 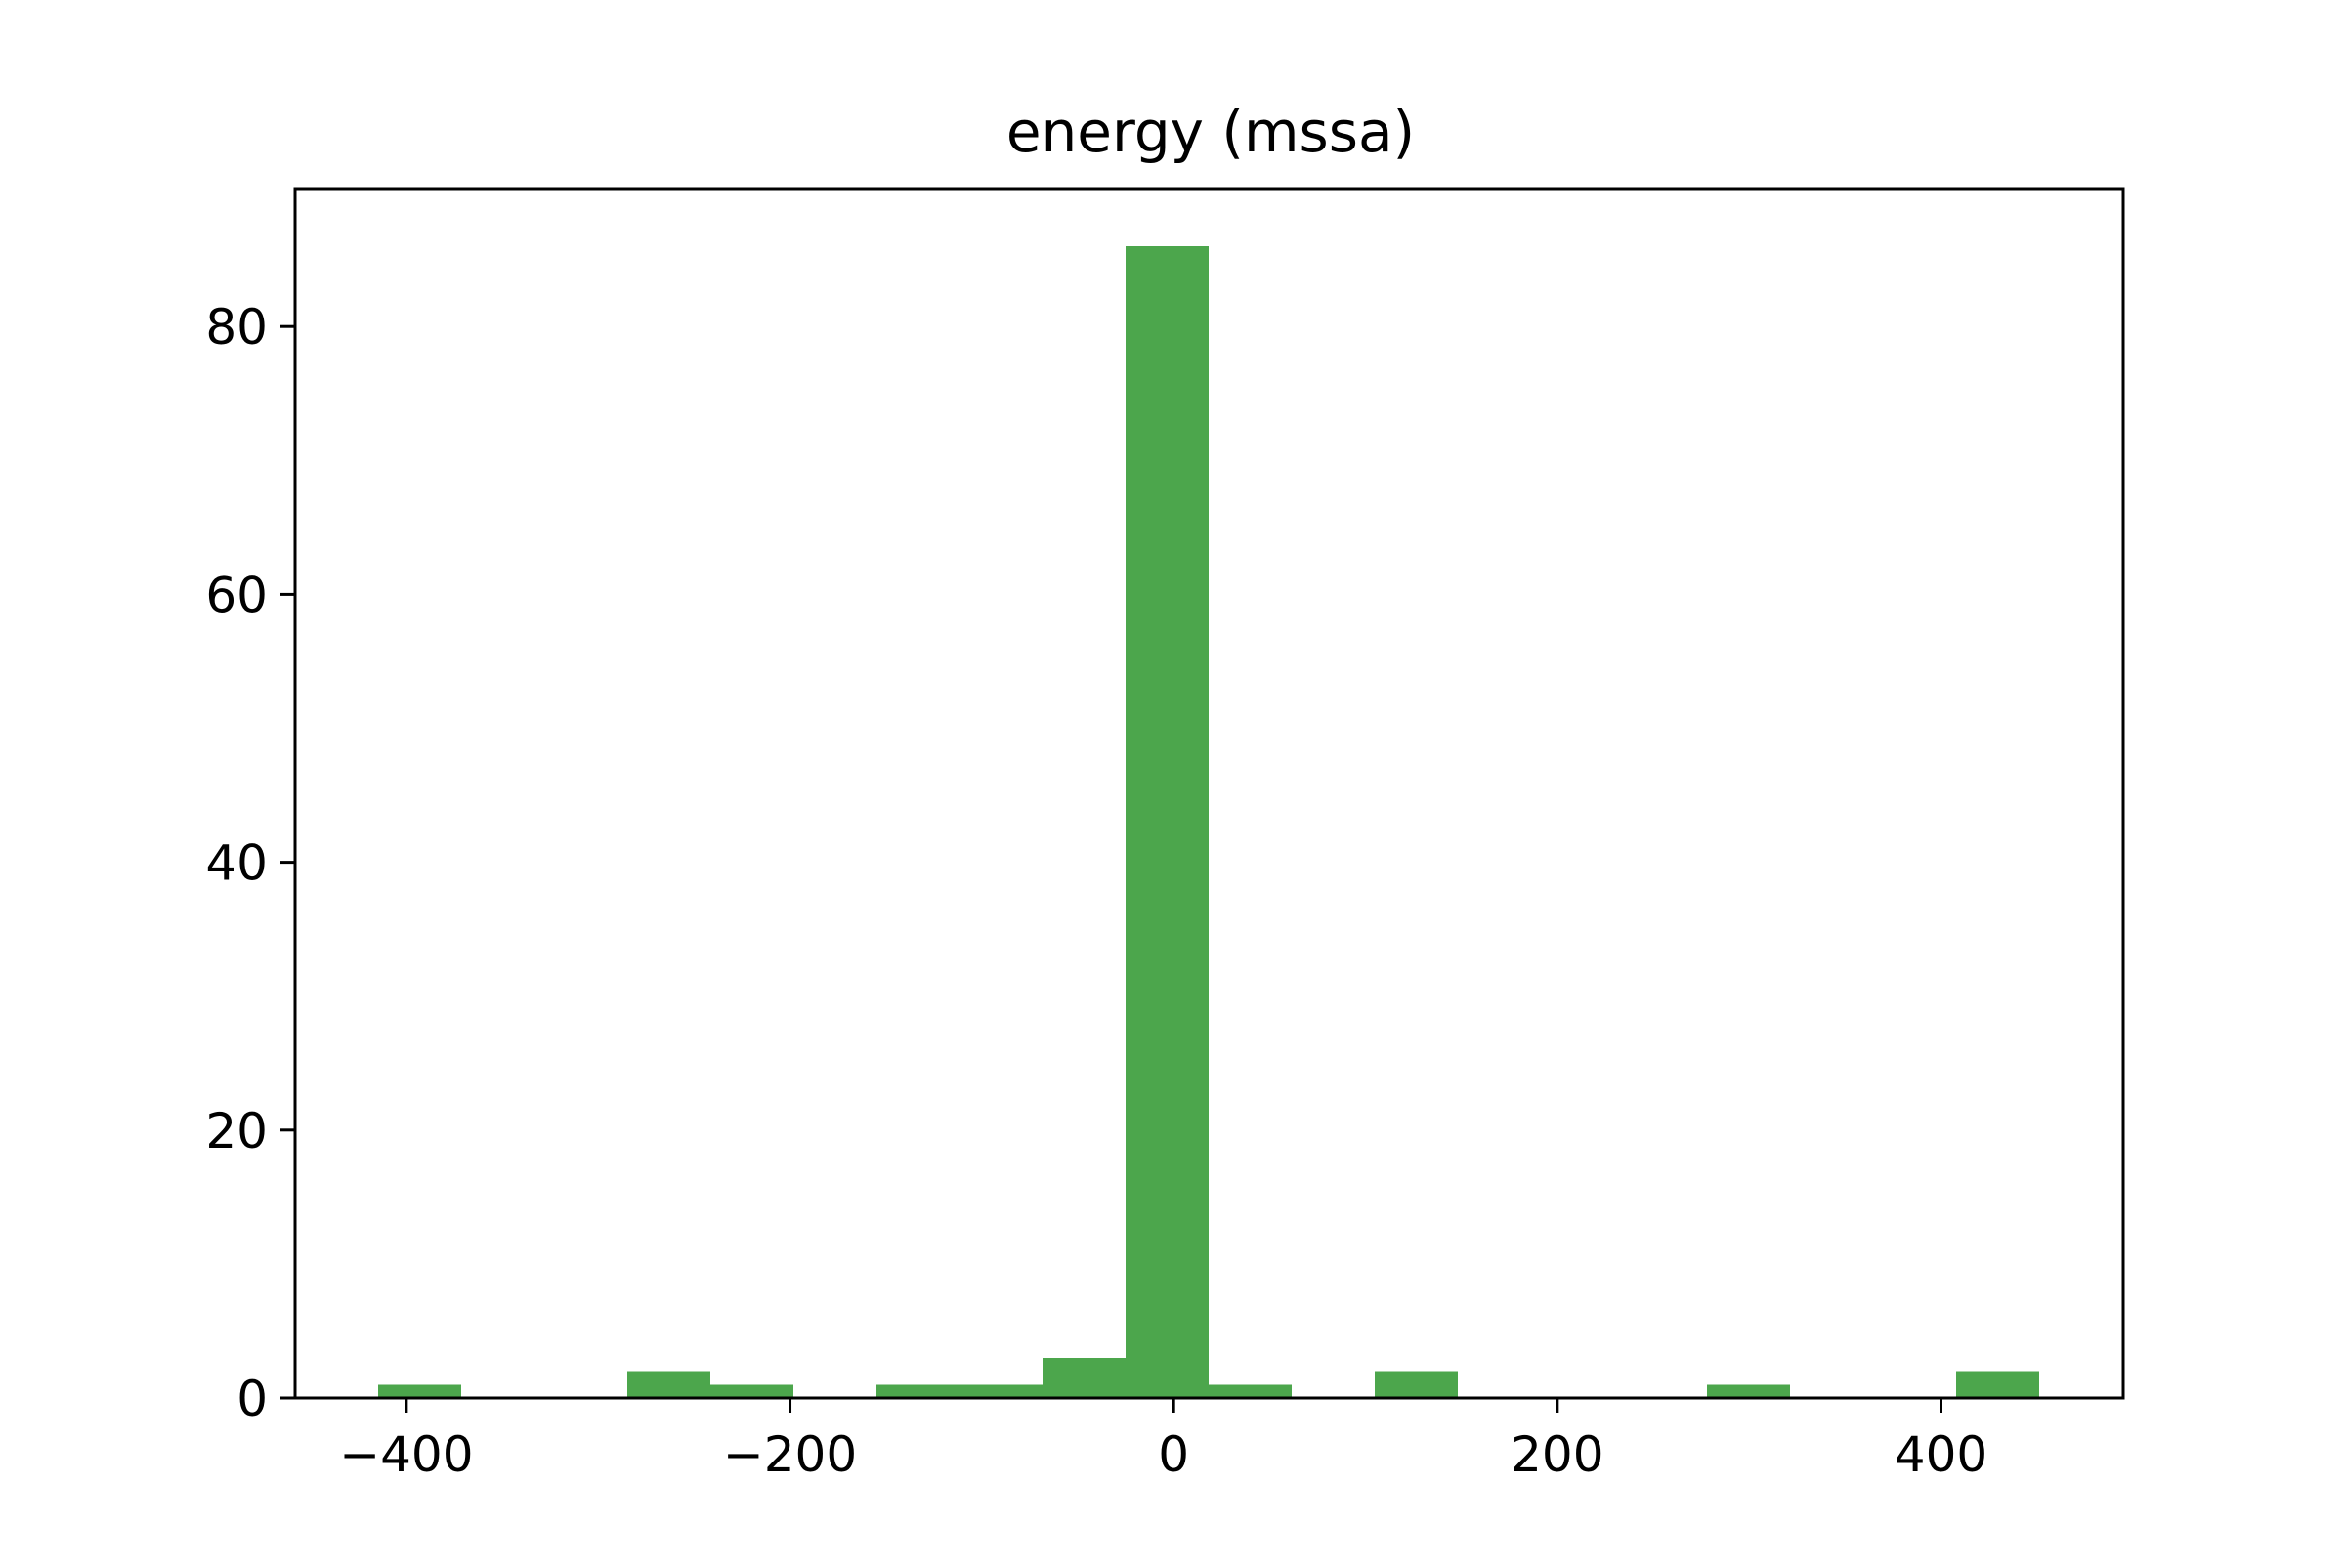 What do you see at coordinates (236, 595) in the screenshot?
I see `y-tick-label-3: 60` at bounding box center [236, 595].